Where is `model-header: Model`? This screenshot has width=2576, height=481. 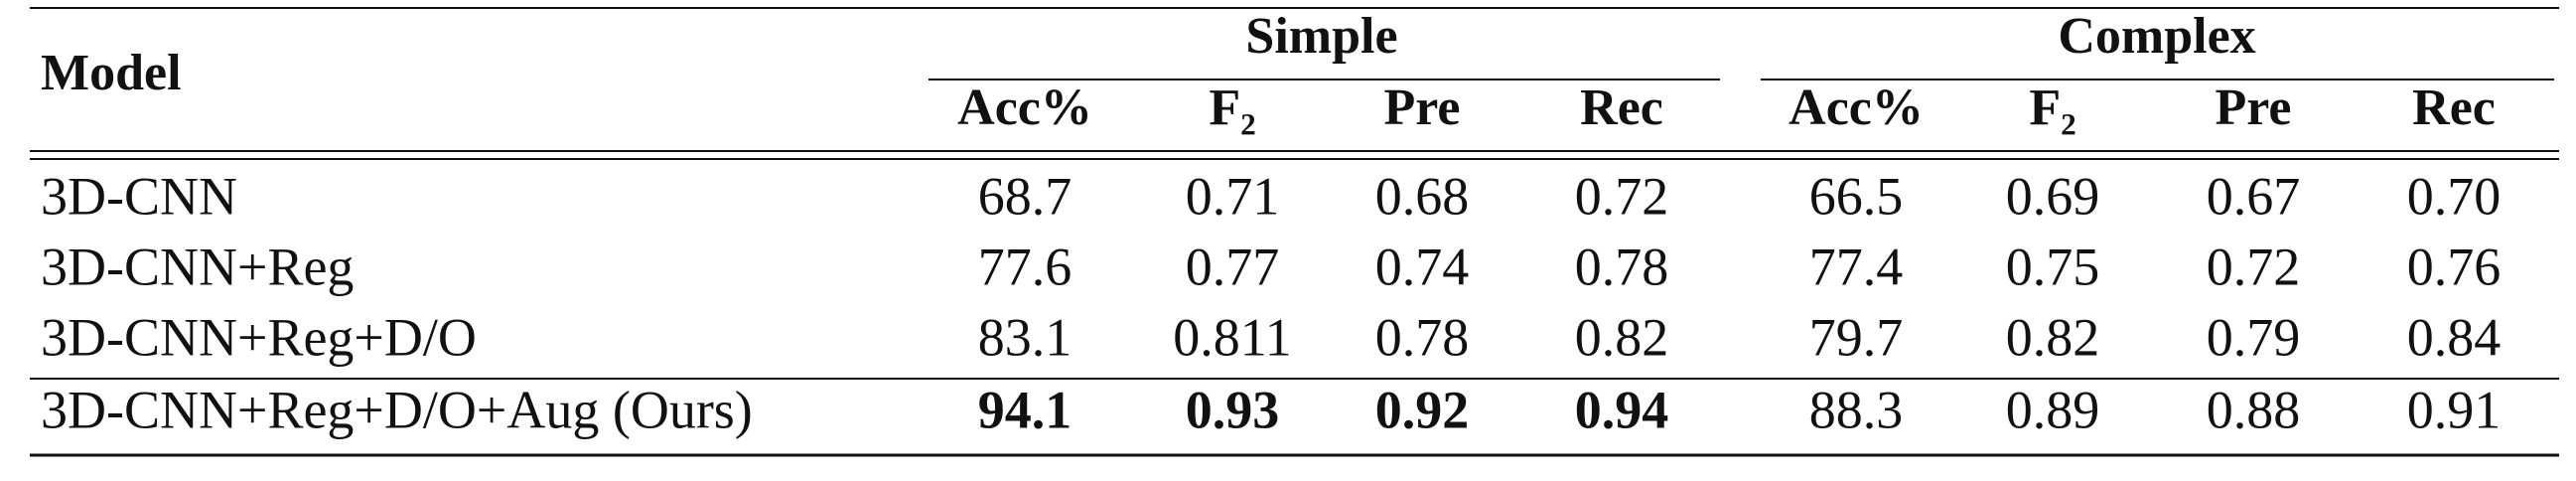 model-header: Model is located at coordinates (111, 73).